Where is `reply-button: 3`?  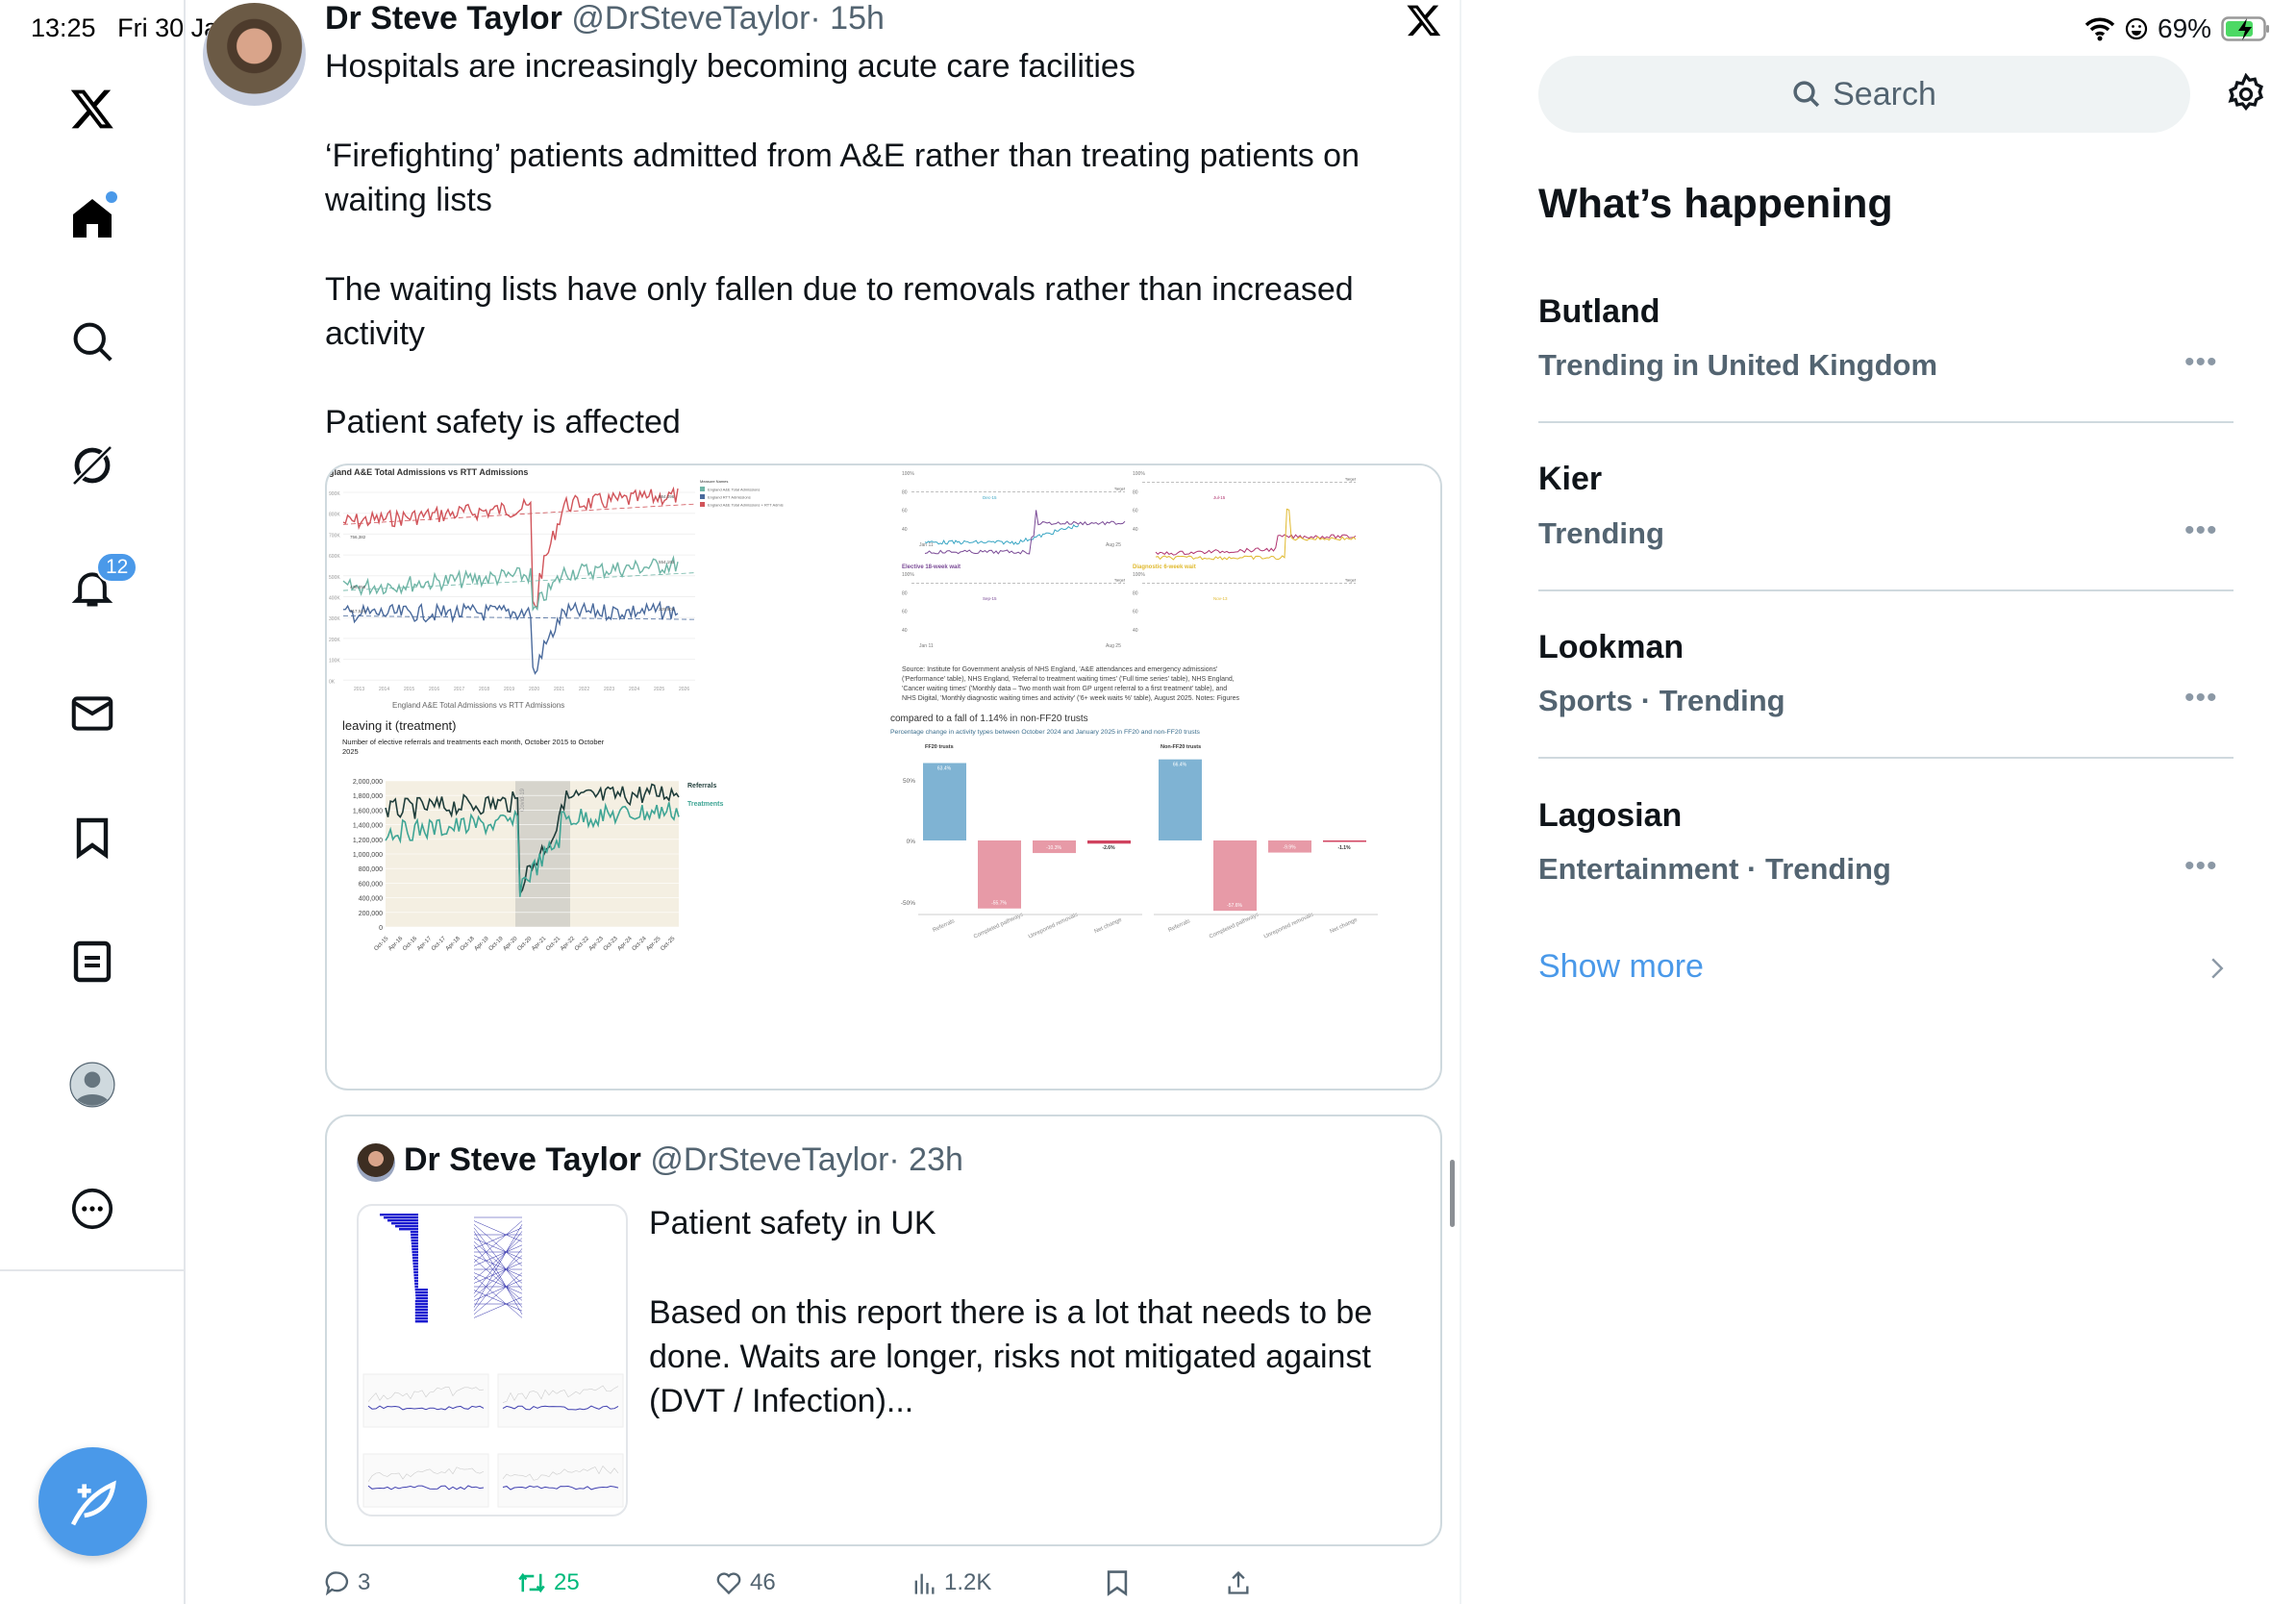 reply-button: 3 is located at coordinates (346, 1583).